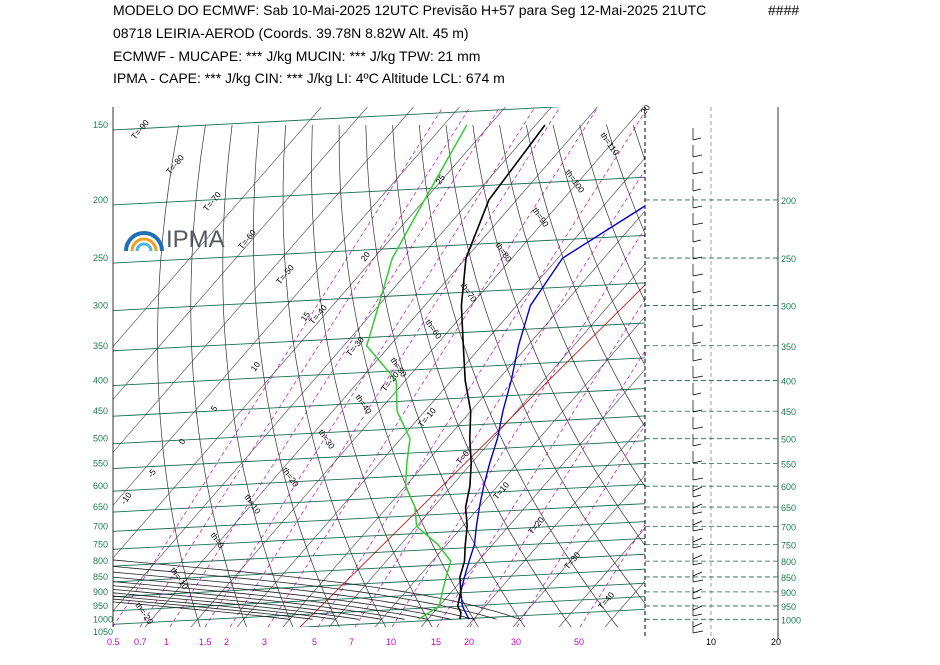  What do you see at coordinates (314, 642) in the screenshot?
I see `mixing-ratio-label: 5` at bounding box center [314, 642].